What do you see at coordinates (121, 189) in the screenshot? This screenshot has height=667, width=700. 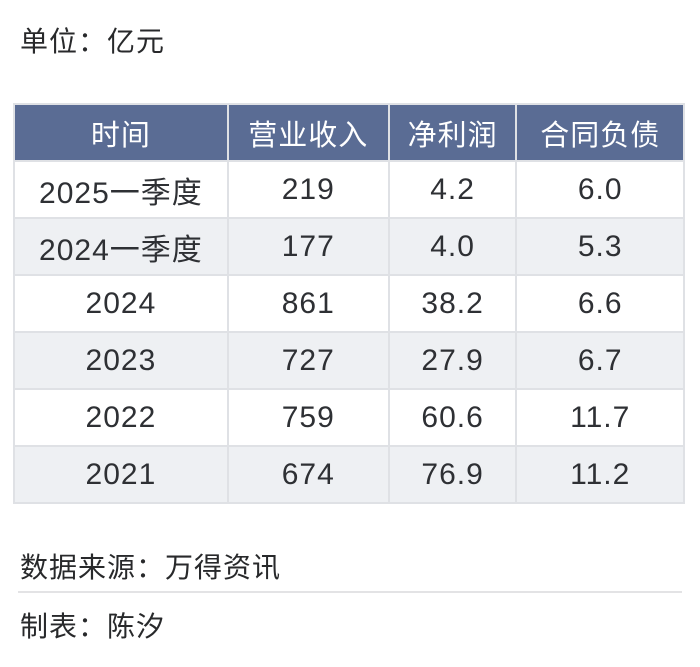 I see `cell-time: 2025一季度` at bounding box center [121, 189].